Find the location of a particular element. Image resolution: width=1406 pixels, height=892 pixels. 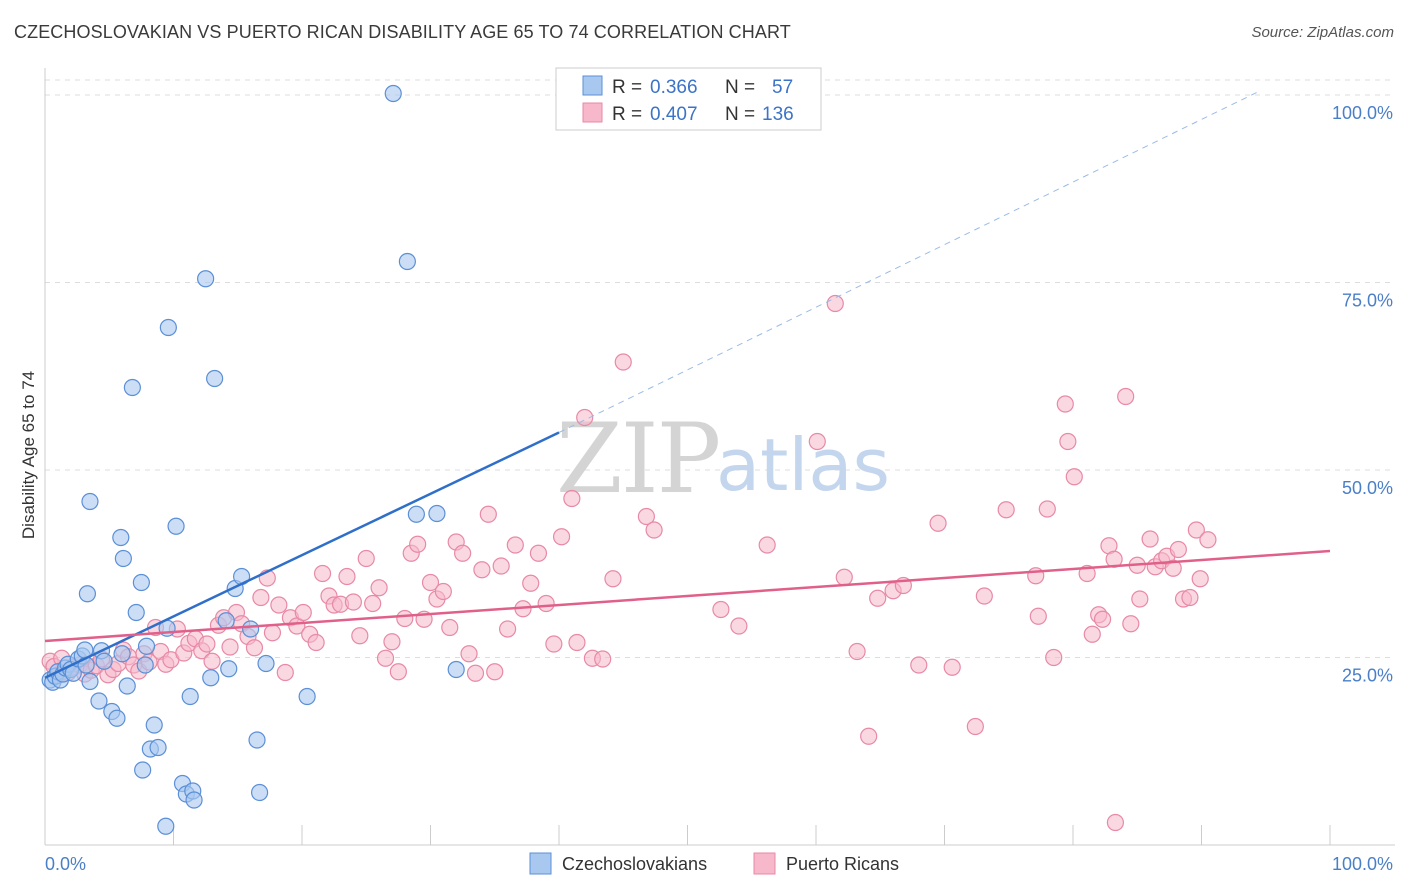

legend-swatch-pink is located at coordinates (592, 112).